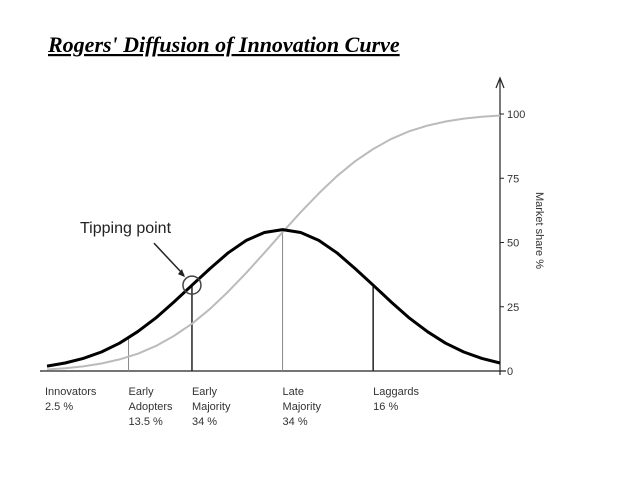 This screenshot has width=638, height=479. Describe the element at coordinates (71, 392) in the screenshot. I see `category-label: Innovators` at that location.